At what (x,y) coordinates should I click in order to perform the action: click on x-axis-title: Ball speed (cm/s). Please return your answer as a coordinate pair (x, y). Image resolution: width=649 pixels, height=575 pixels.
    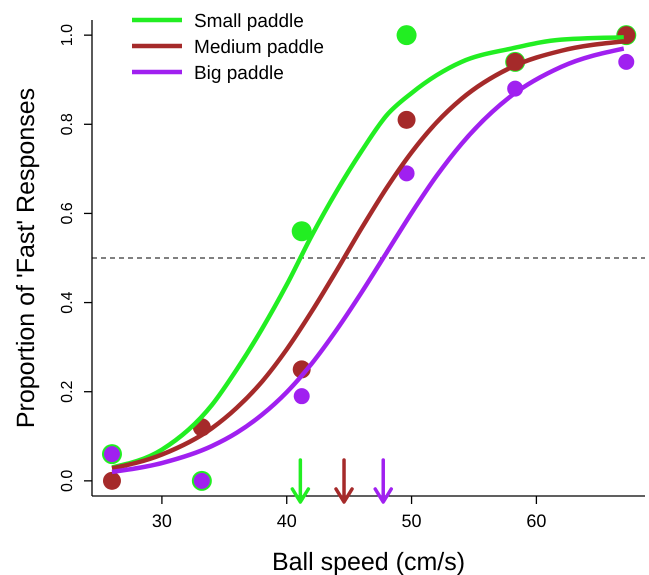
    Looking at the image, I should click on (369, 561).